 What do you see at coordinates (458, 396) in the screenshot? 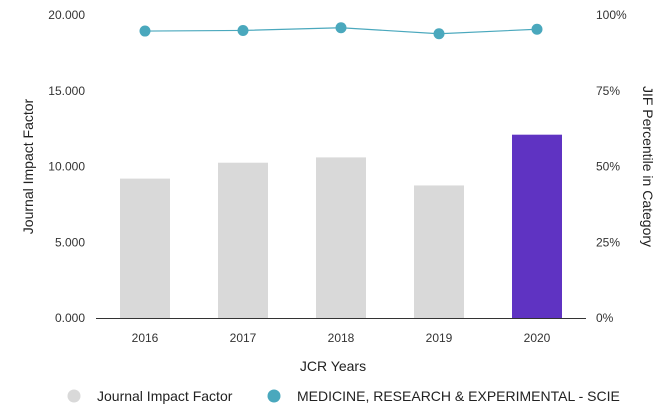
I see `legend-label-line: MEDICINE, RESEARCH & EXPERIMENTAL - SCIE` at bounding box center [458, 396].